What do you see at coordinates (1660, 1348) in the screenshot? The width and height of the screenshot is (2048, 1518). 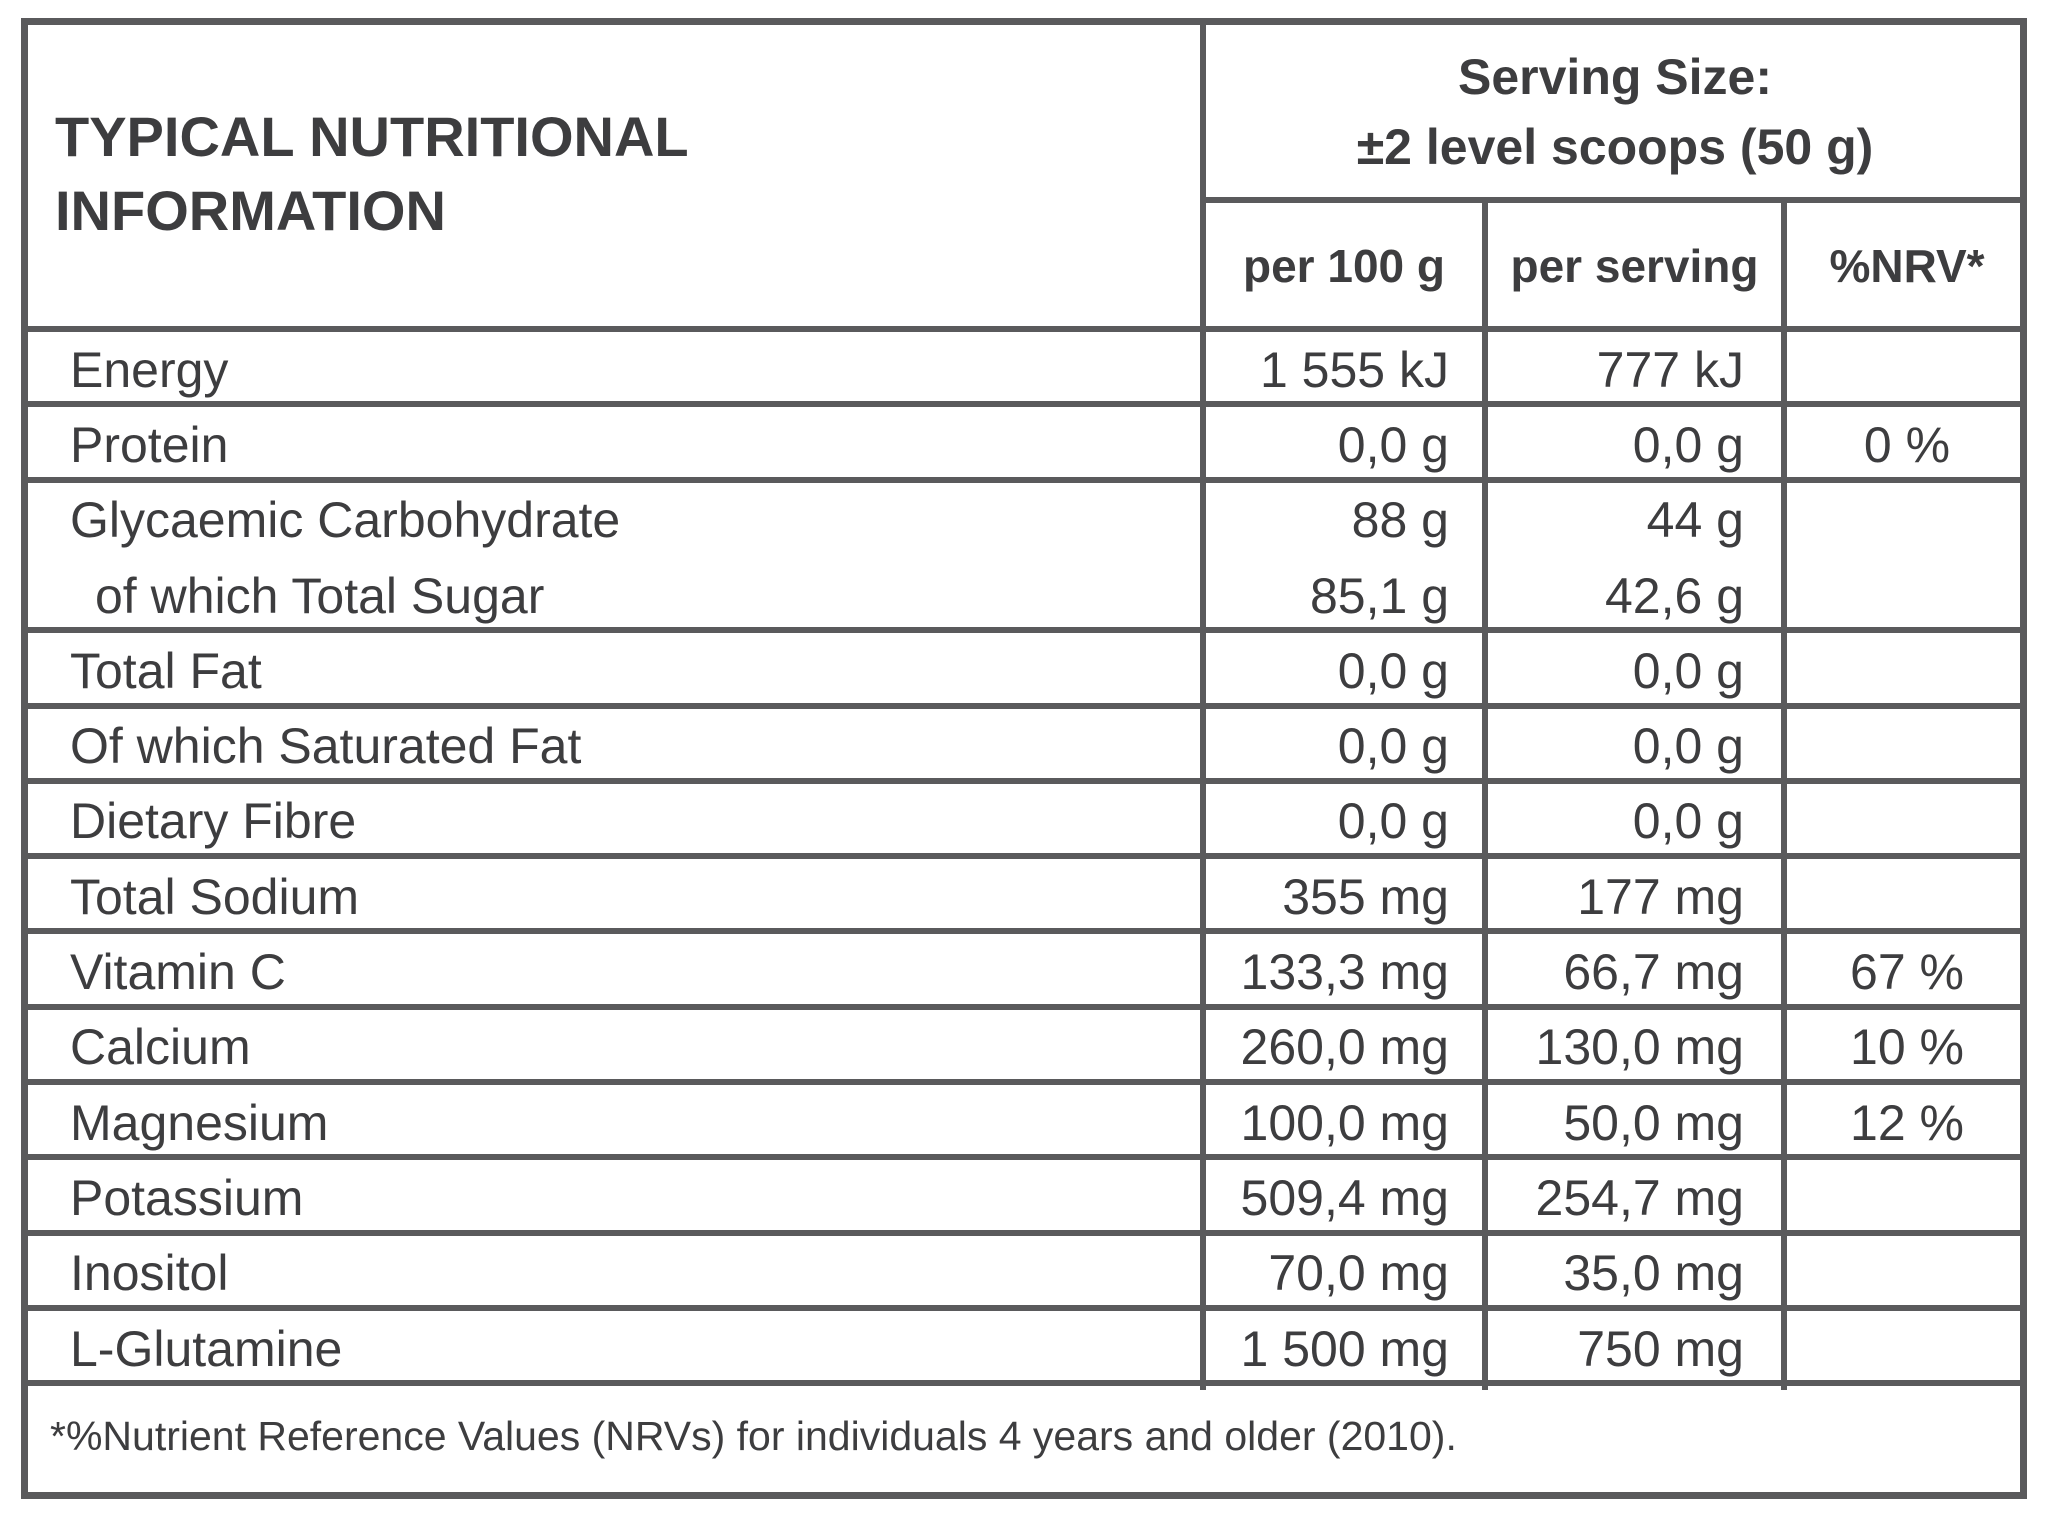 I see `per-serving-value: 750 mg` at bounding box center [1660, 1348].